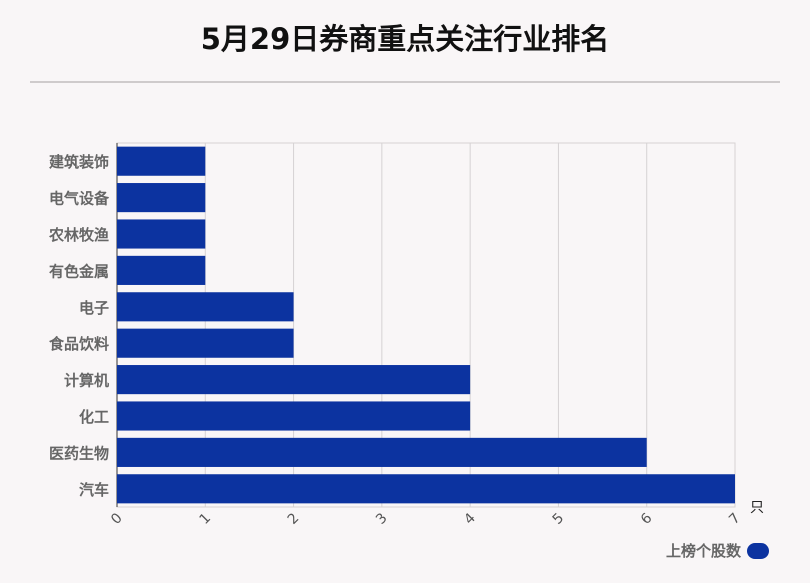 The width and height of the screenshot is (810, 583). What do you see at coordinates (205, 519) in the screenshot?
I see `x-tick-label: 1` at bounding box center [205, 519].